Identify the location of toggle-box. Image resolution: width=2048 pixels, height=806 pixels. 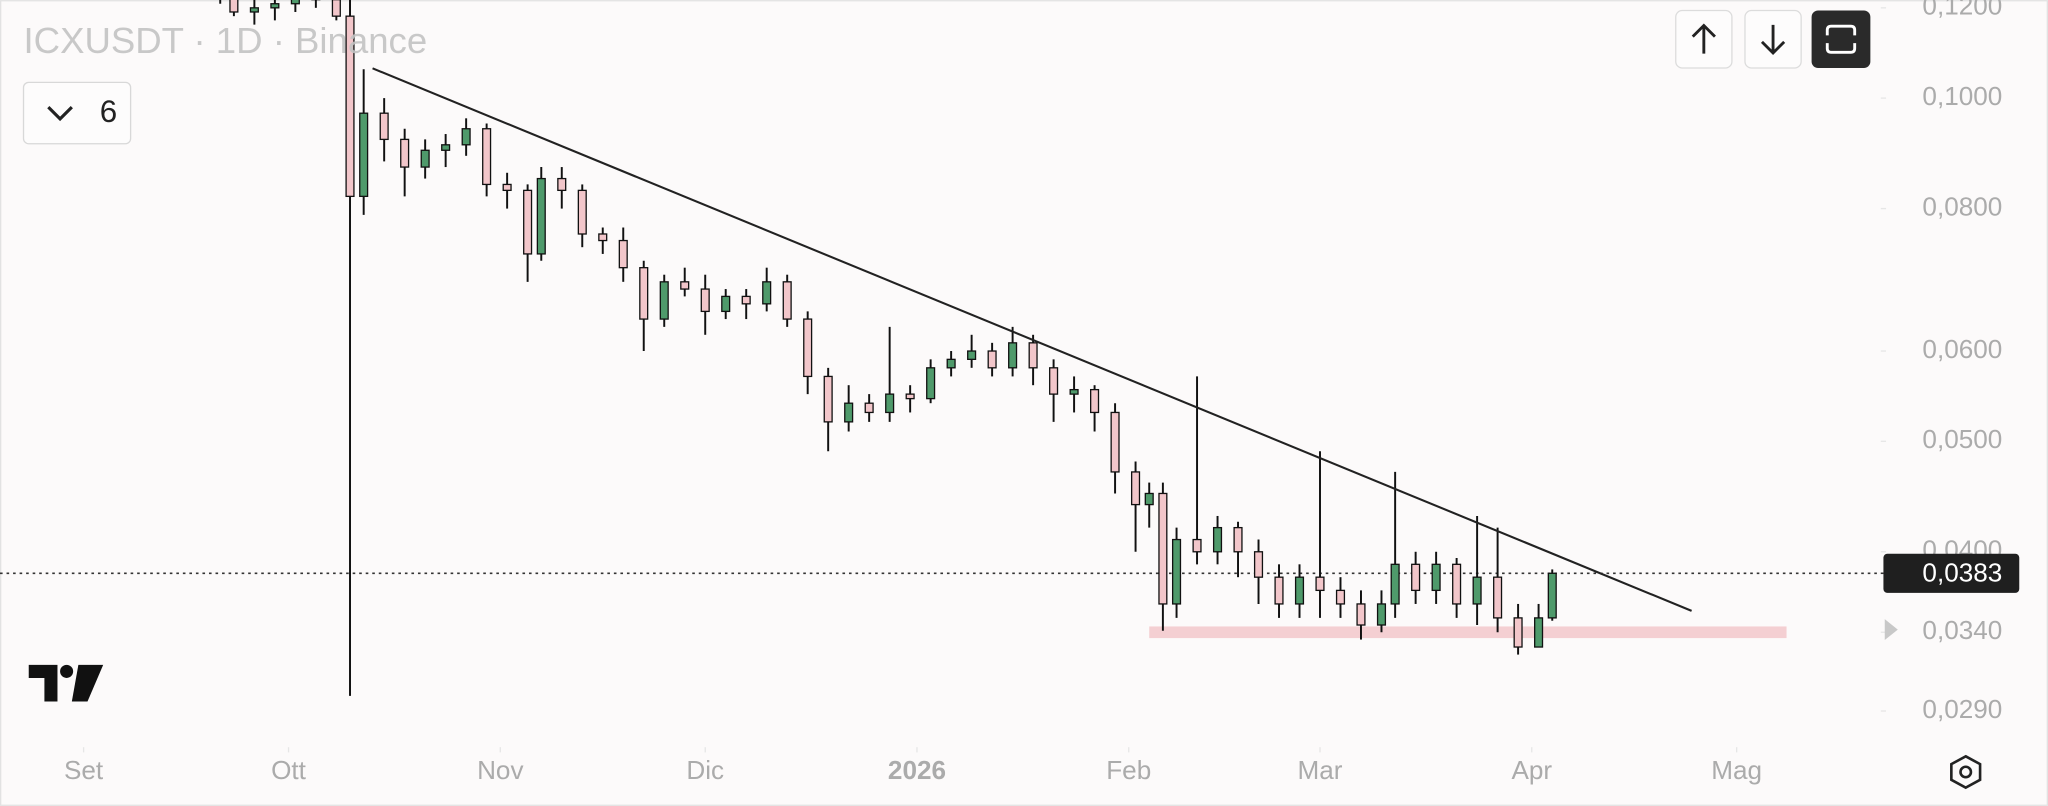
(77, 113).